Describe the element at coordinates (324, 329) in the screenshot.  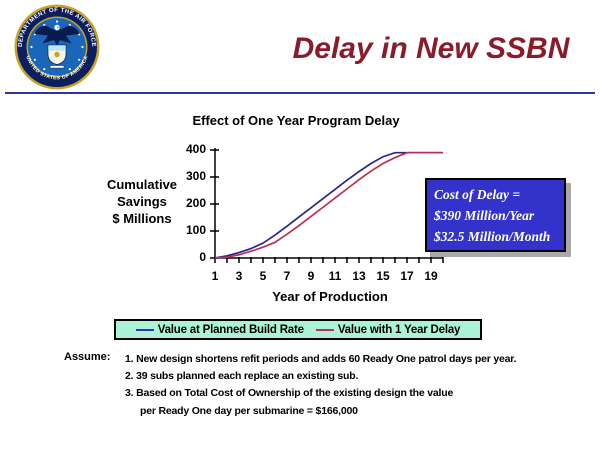
I see `delay-line-swatch-icon` at that location.